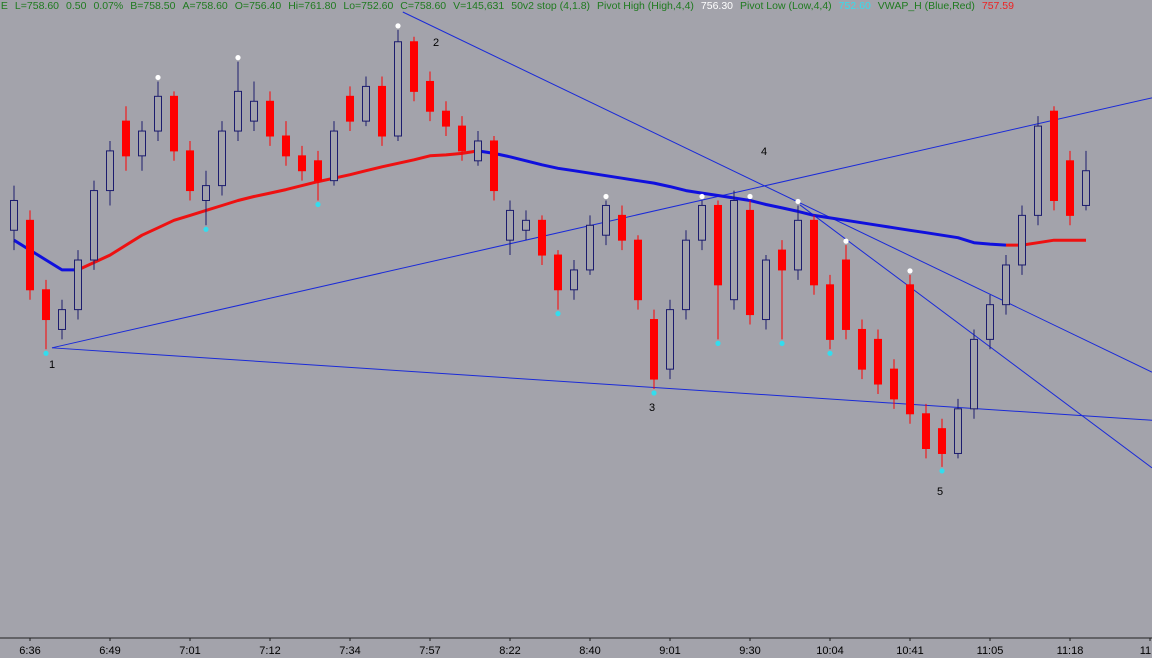  I want to click on x-tick-label: 7:01, so click(189, 651).